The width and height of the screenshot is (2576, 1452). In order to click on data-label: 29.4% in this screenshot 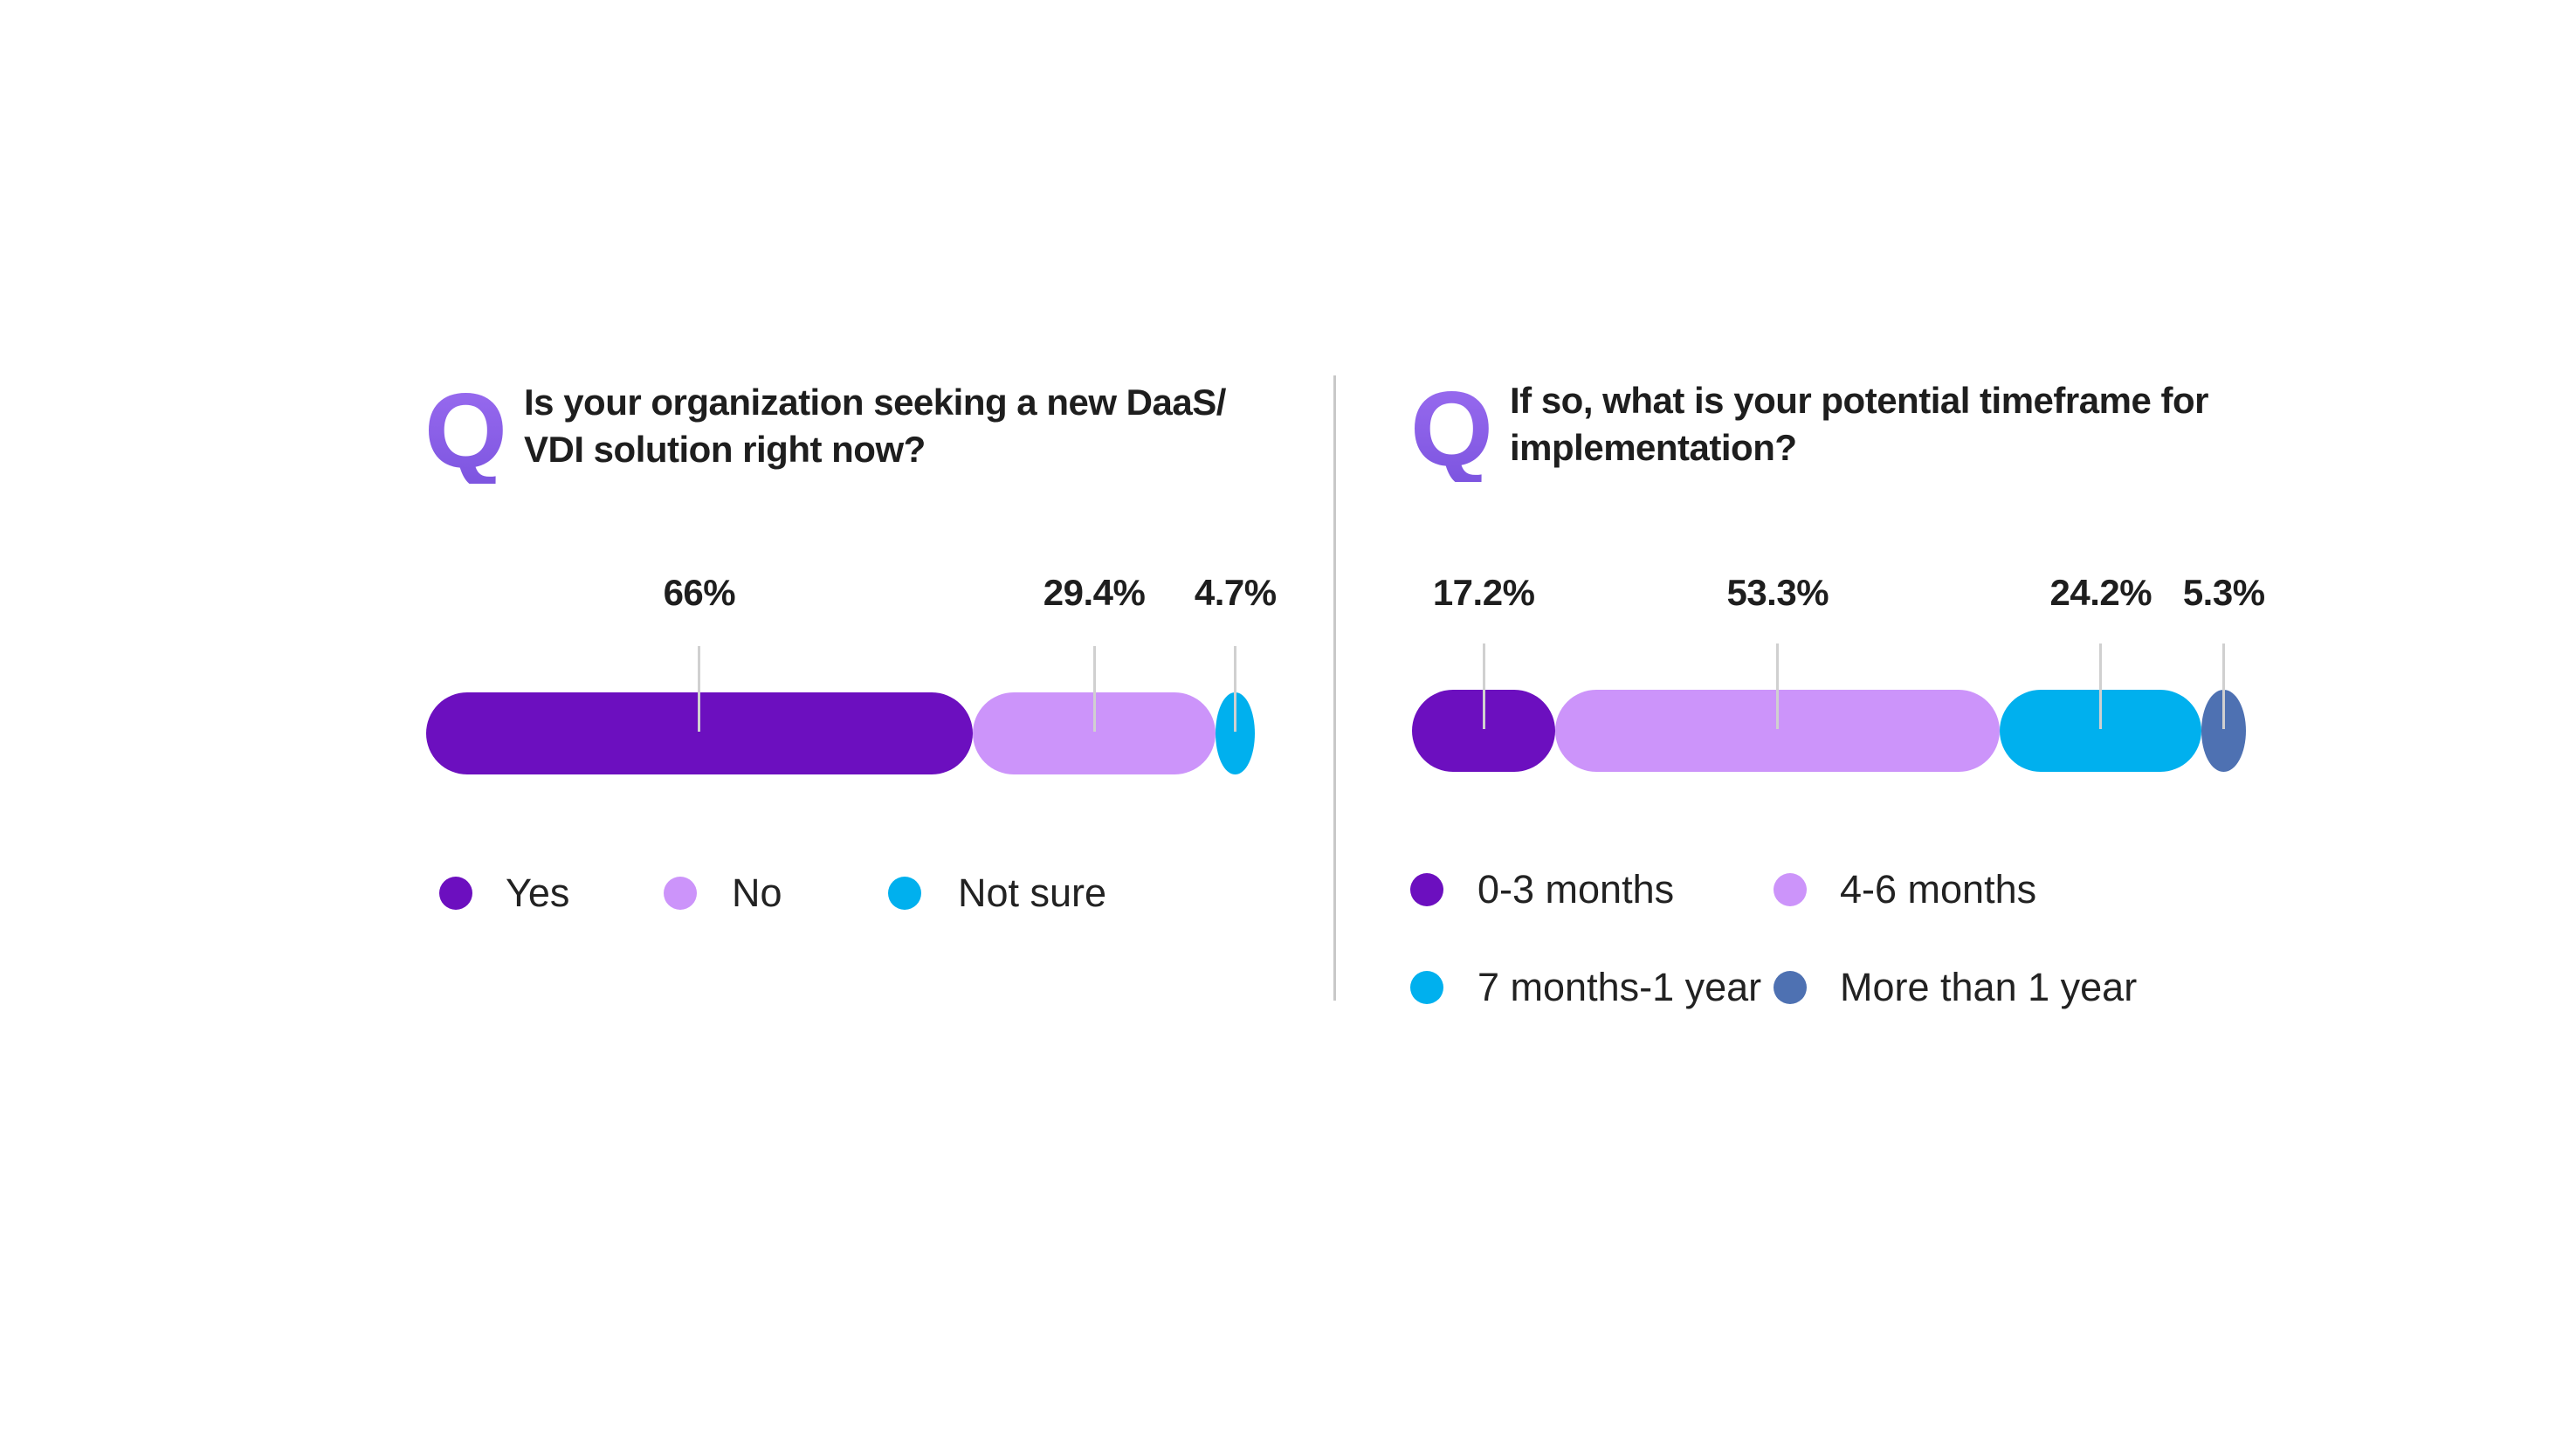, I will do `click(1094, 592)`.